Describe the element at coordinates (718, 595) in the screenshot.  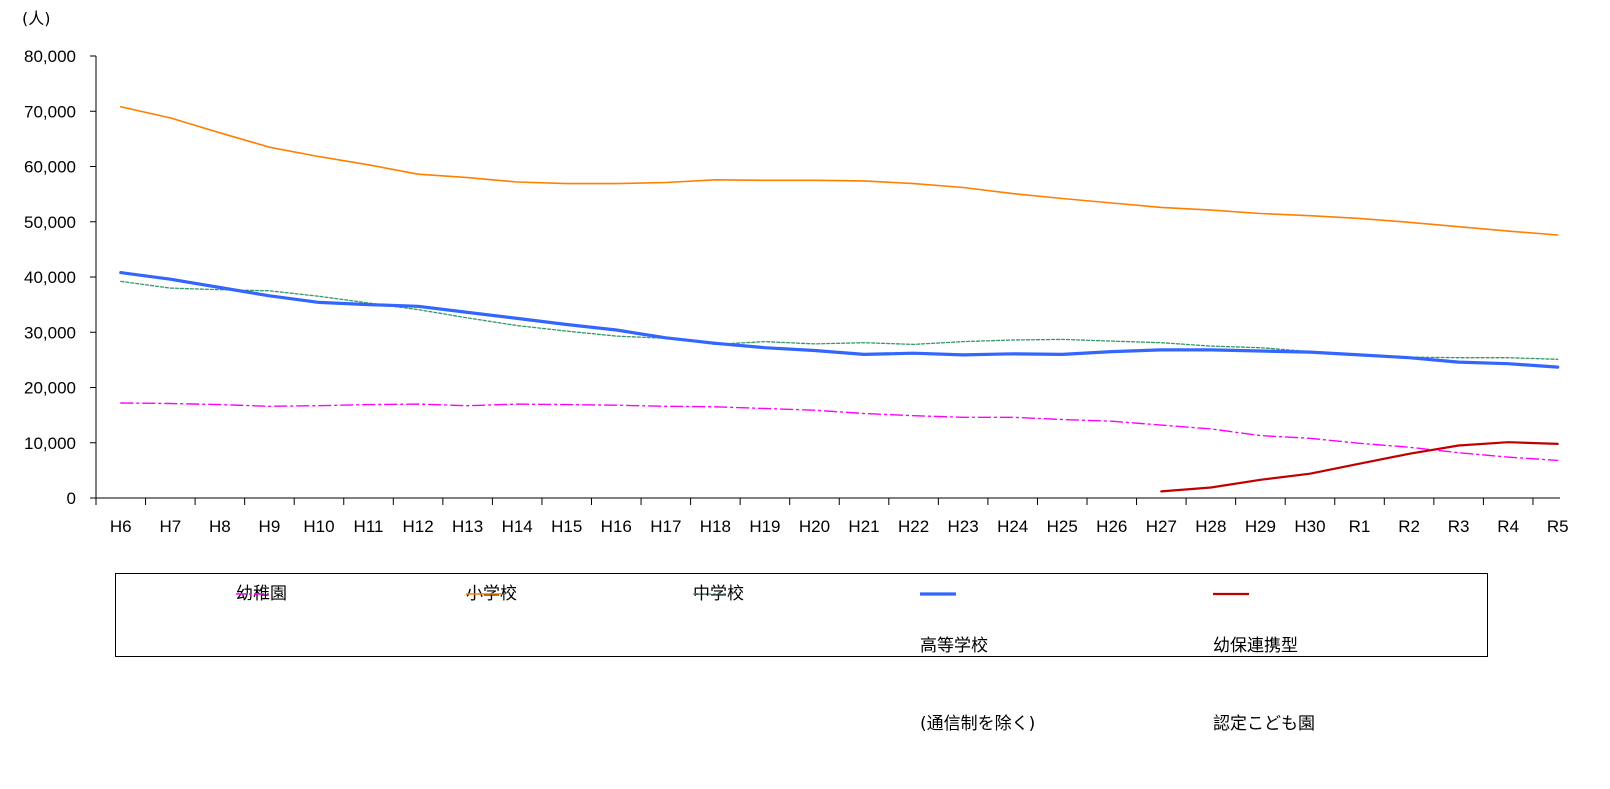
I see `legend-item-junior-high: 中学校` at that location.